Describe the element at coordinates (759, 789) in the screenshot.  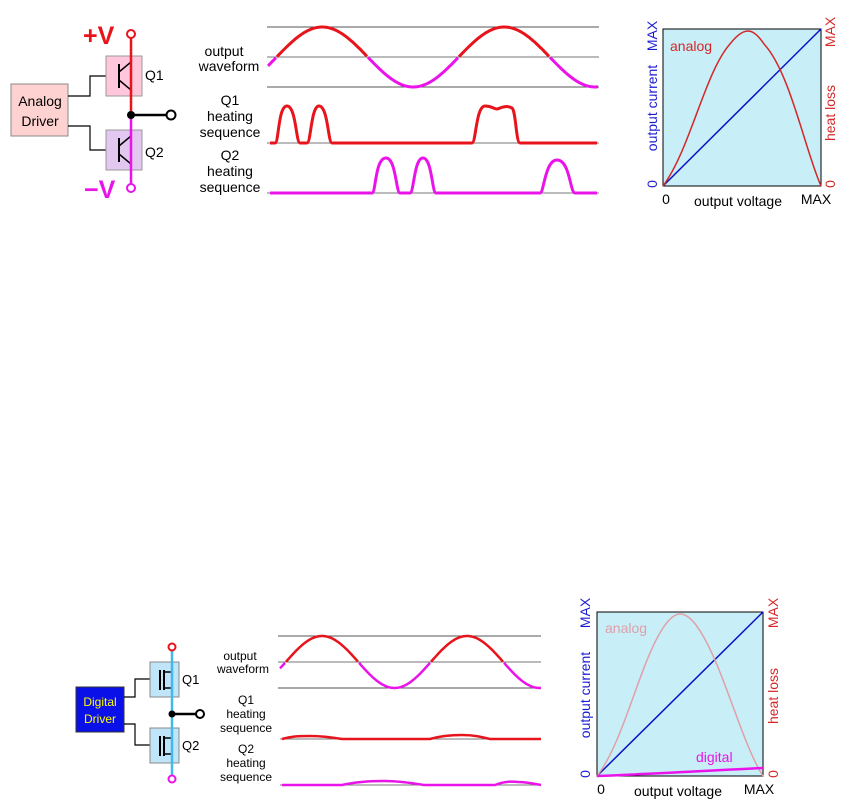
I see `digital-x-max: MAX` at that location.